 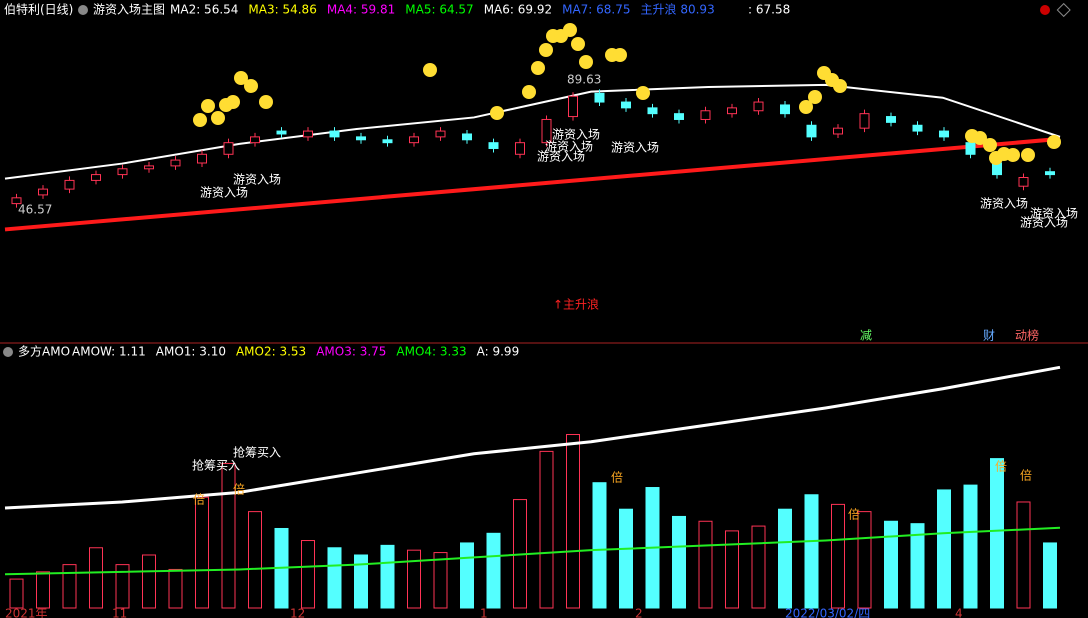 I want to click on signal: 动榜, so click(x=1027, y=335).